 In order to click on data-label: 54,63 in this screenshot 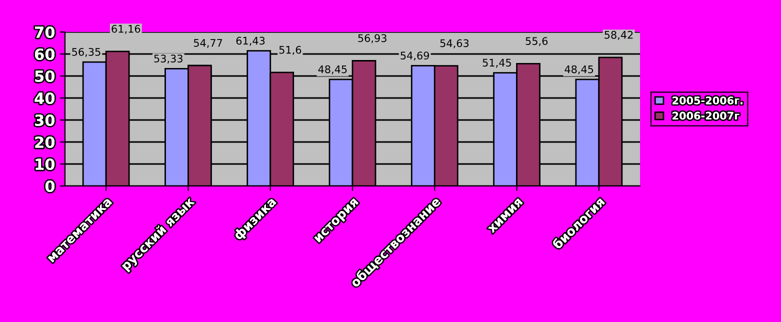, I will do `click(454, 43)`.